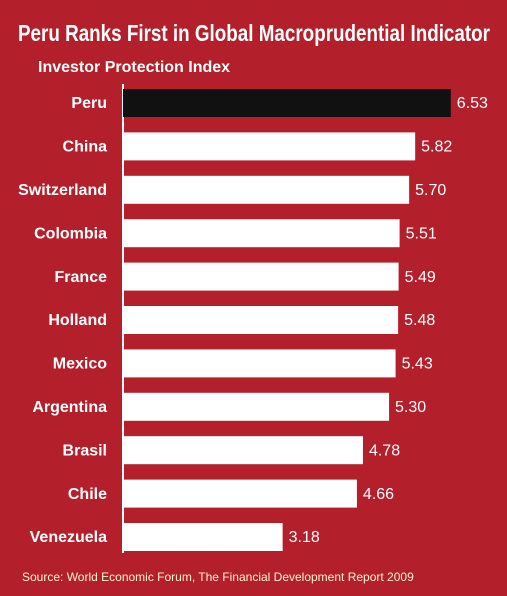 The image size is (507, 596). What do you see at coordinates (85, 450) in the screenshot?
I see `category-label: Brasil` at bounding box center [85, 450].